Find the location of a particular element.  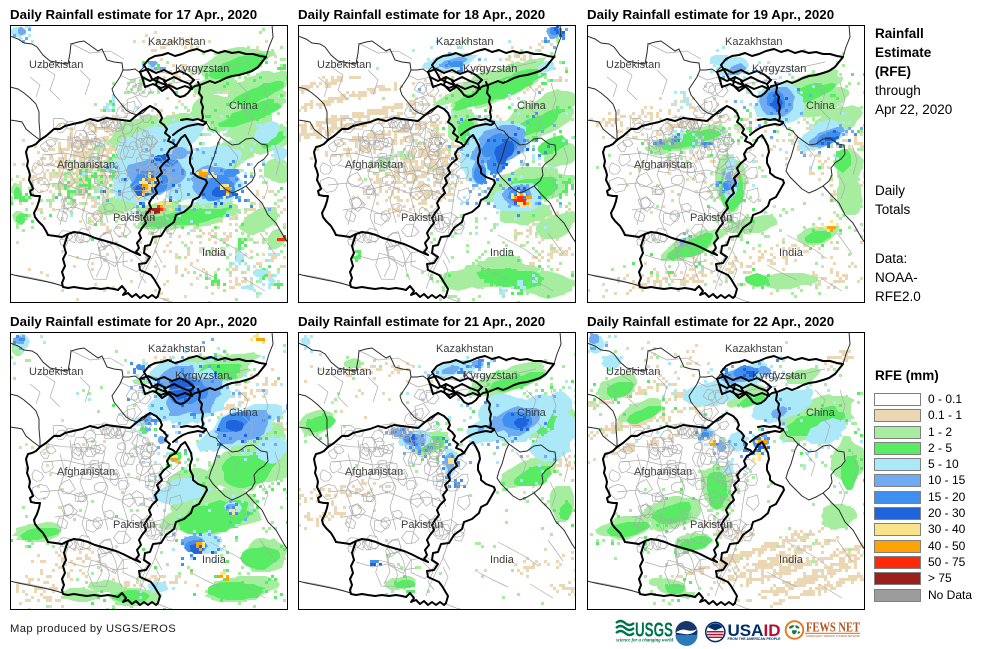

svg-text: FEWS NET is located at coordinates (833, 627).